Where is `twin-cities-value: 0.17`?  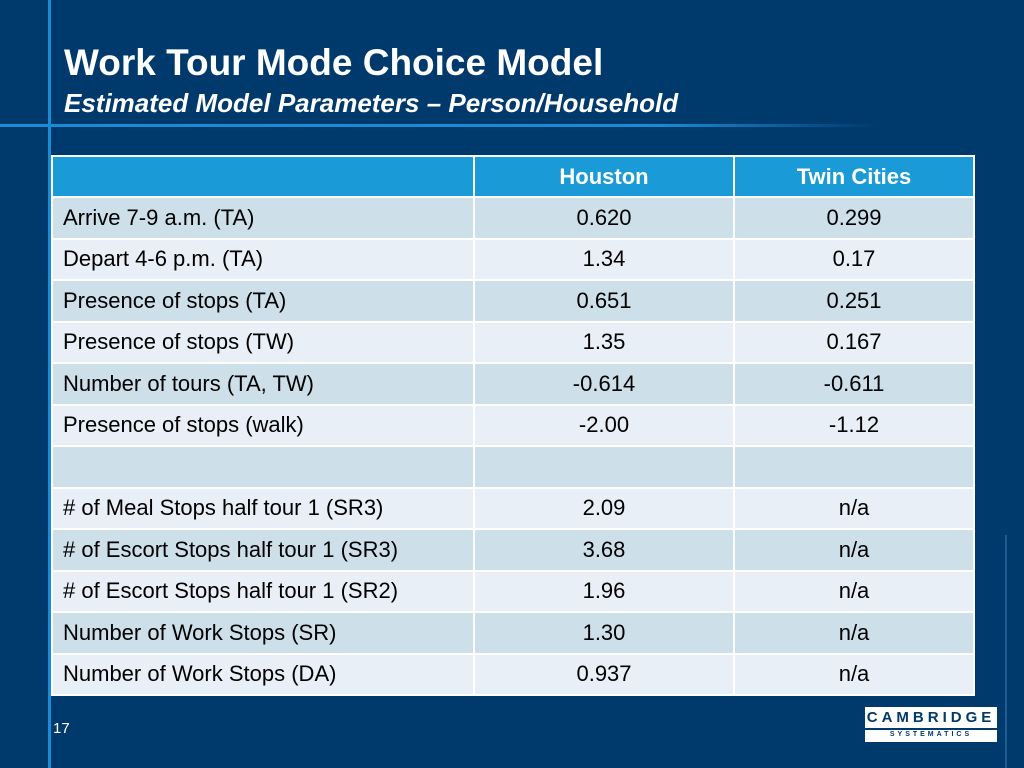
twin-cities-value: 0.17 is located at coordinates (854, 259).